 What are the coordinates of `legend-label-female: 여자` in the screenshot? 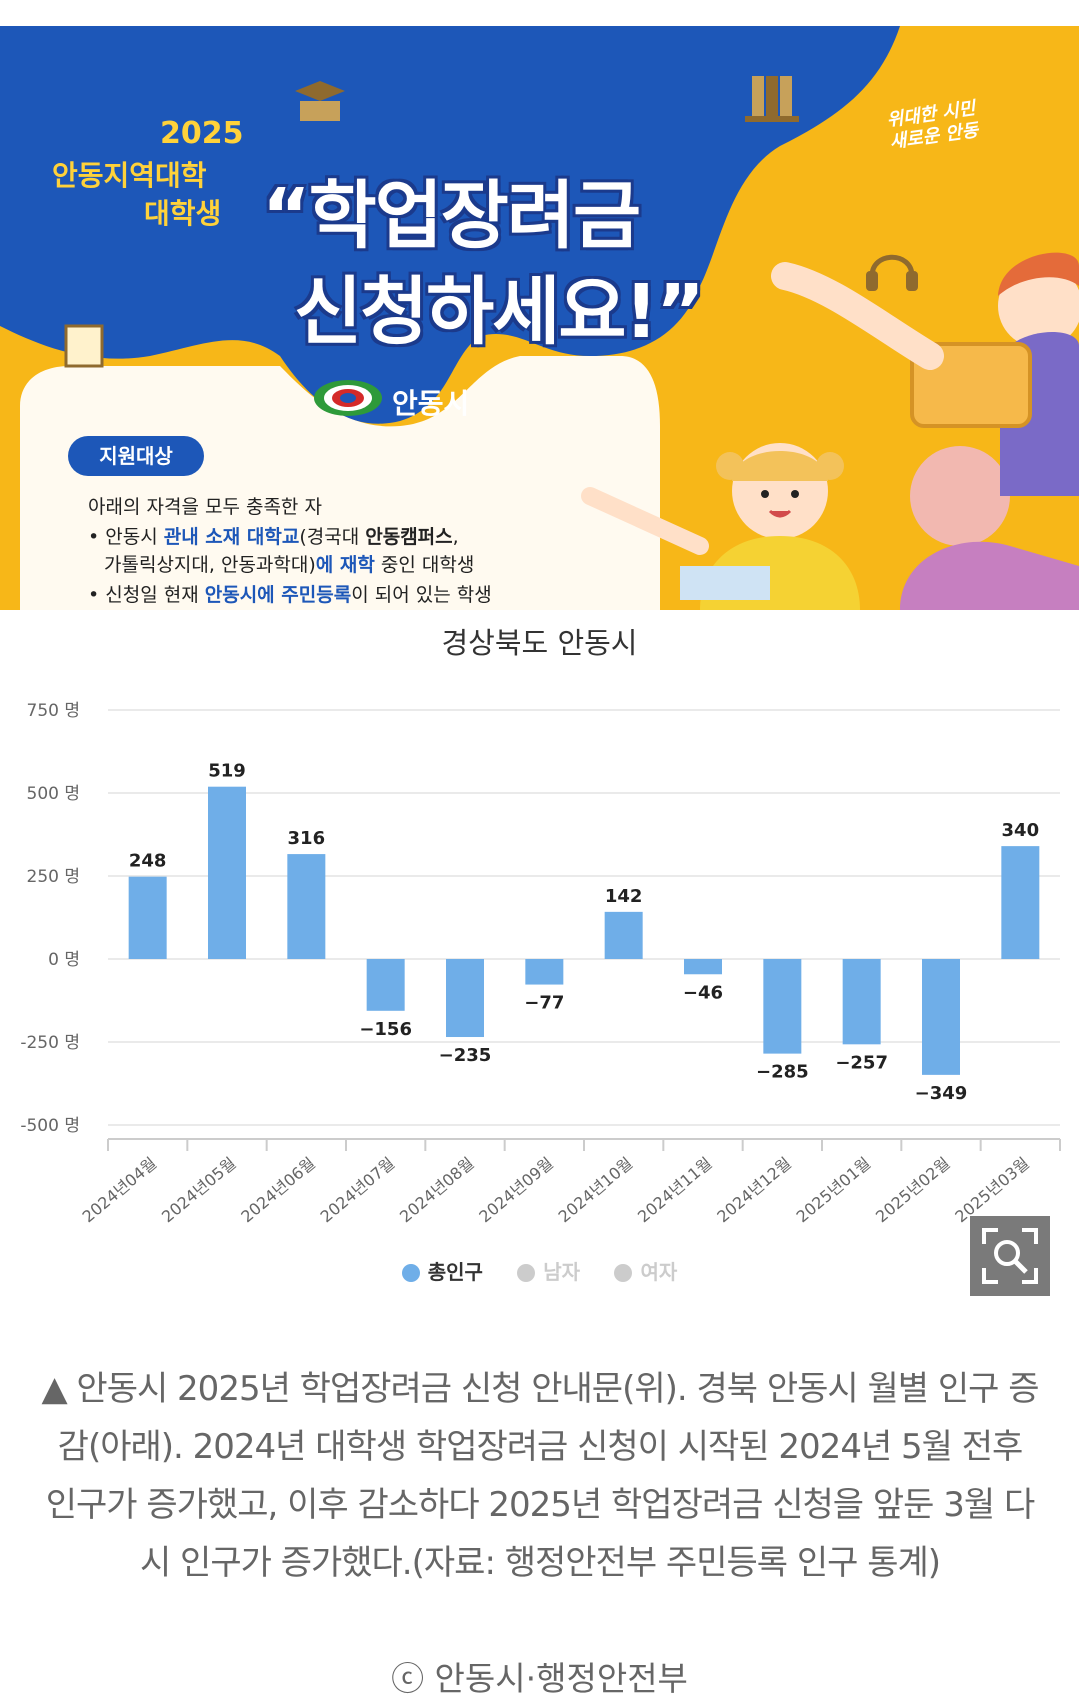 It's located at (659, 1272).